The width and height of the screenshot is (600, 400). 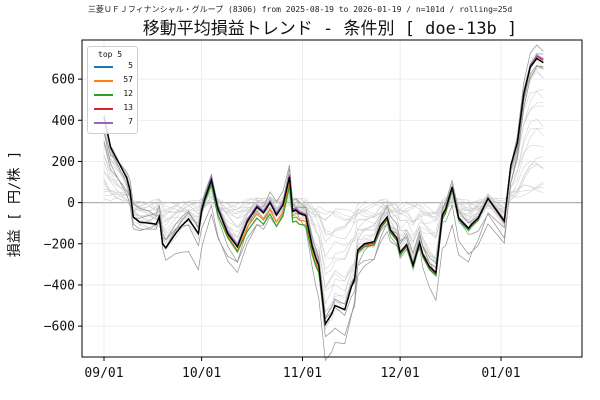 What do you see at coordinates (400, 373) in the screenshot?
I see `x-tick-label: 12/01` at bounding box center [400, 373].